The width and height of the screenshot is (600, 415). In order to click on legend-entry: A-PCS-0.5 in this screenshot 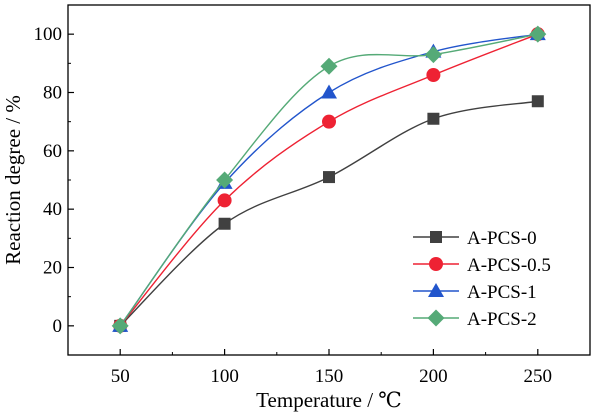, I will do `click(482, 265)`.